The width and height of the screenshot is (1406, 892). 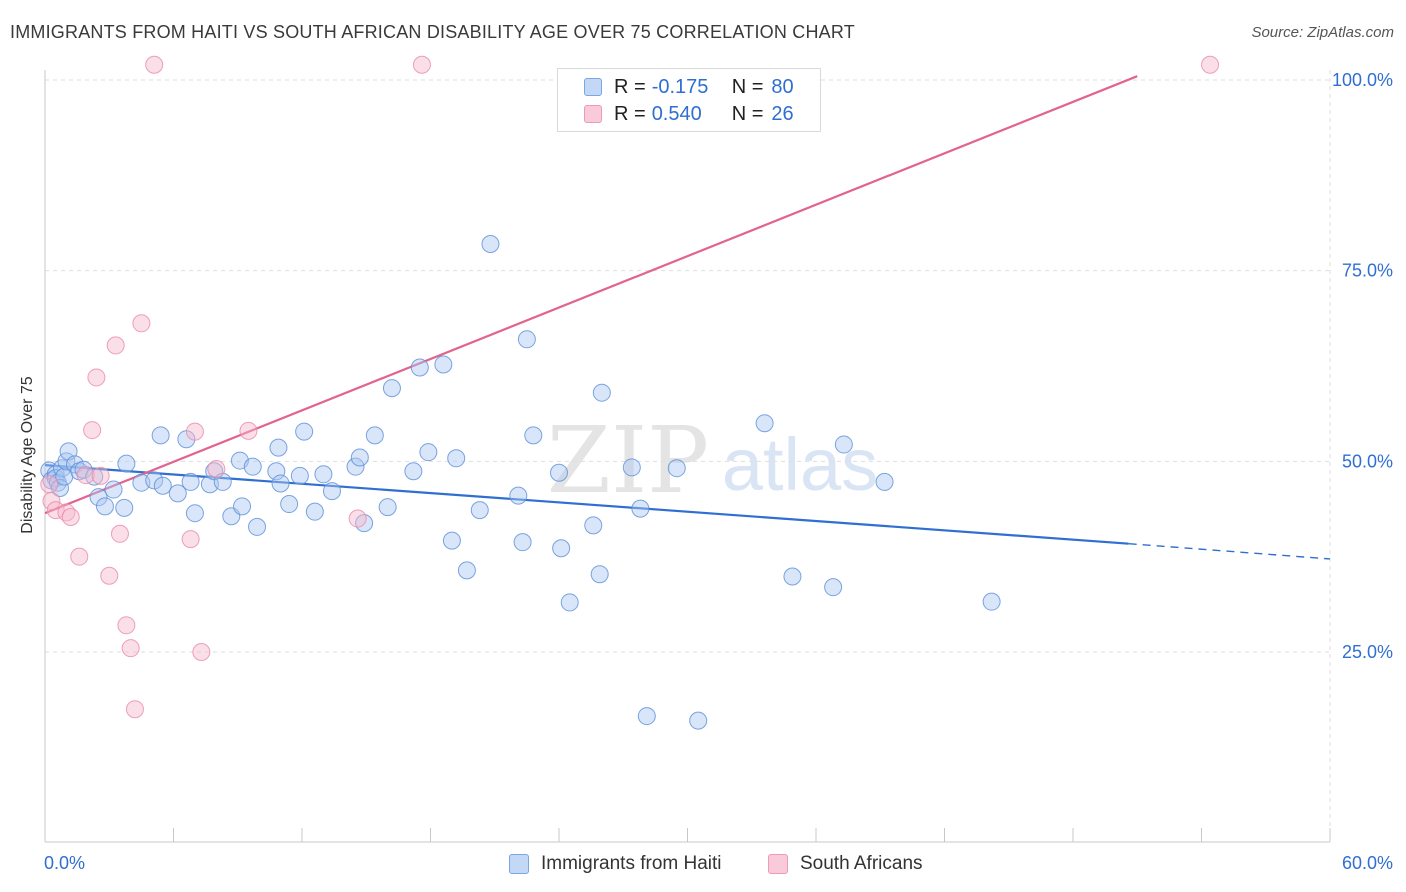 I want to click on y-tick-label: 100.0%, so click(x=1362, y=80).